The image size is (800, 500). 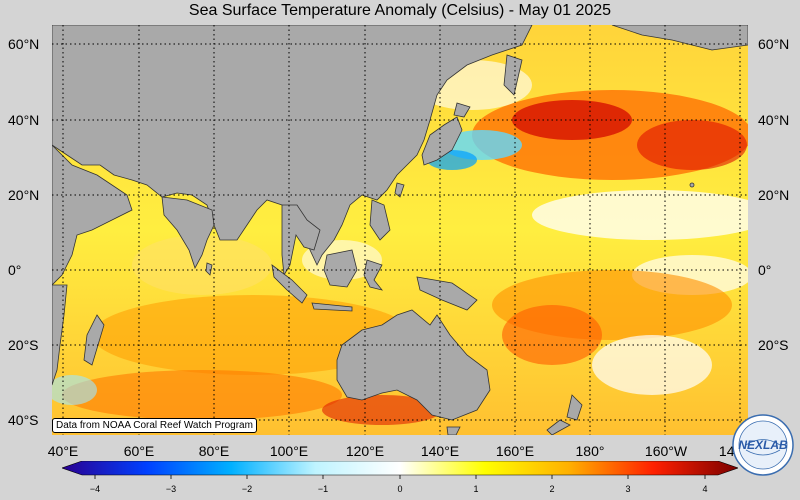 What do you see at coordinates (774, 44) in the screenshot?
I see `lat-label-60n-right: 60°N` at bounding box center [774, 44].